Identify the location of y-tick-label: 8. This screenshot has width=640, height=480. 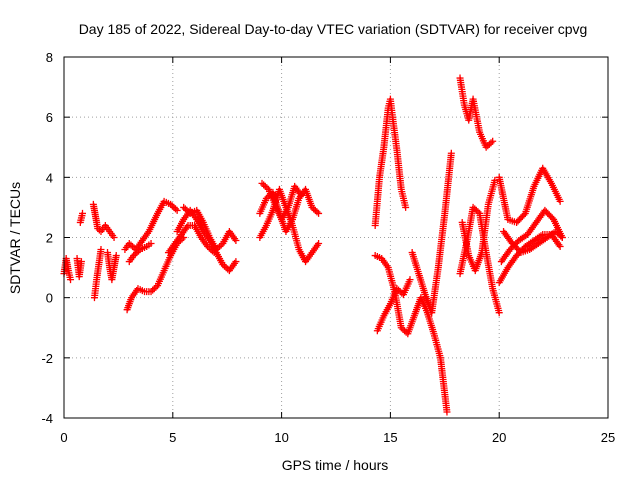
(49, 57).